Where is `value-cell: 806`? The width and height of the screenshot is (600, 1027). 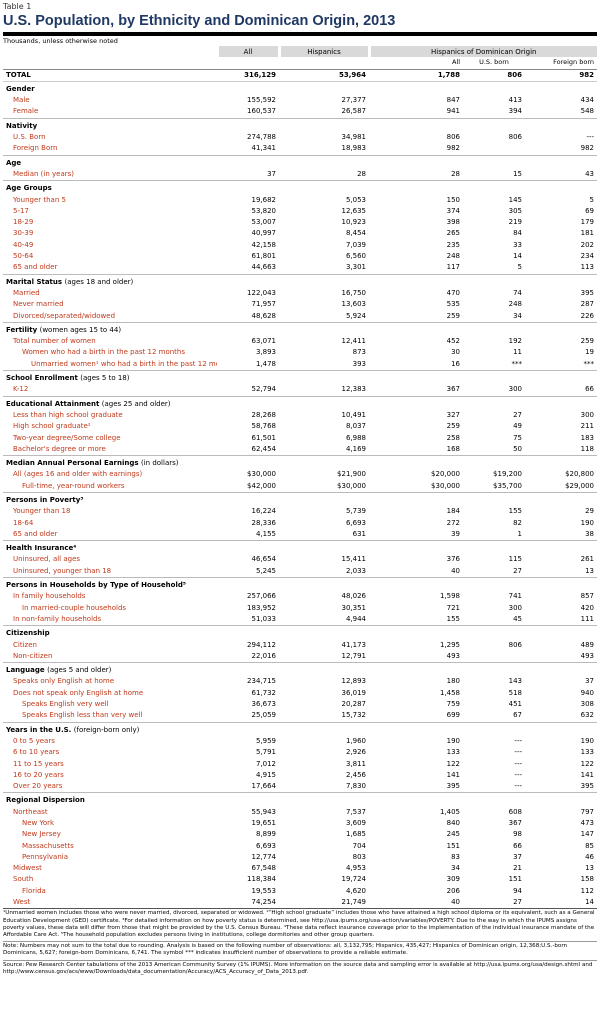
value-cell: 806 is located at coordinates (515, 137).